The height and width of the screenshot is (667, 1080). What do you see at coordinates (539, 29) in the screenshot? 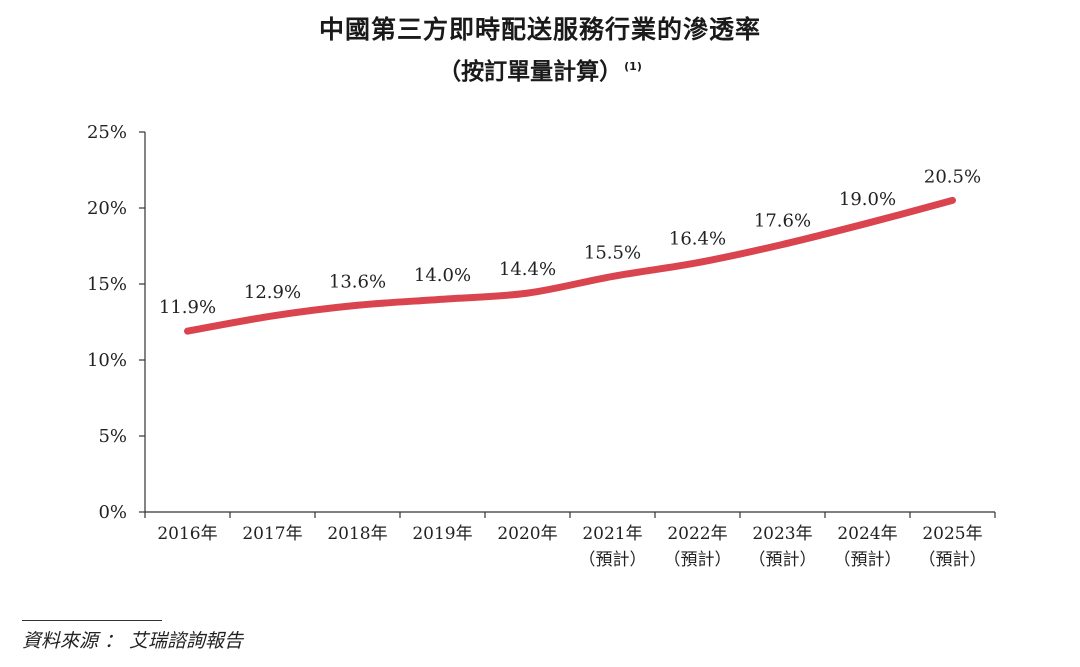
I see `chart-title: 中國第三方即時配送服務行業的滲透率` at bounding box center [539, 29].